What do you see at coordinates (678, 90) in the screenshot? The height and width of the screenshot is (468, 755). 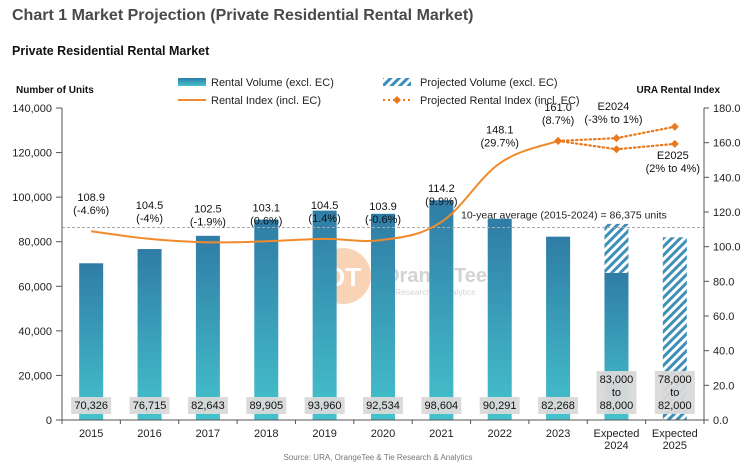 I see `y2-axis-title: URA Rental Index` at bounding box center [678, 90].